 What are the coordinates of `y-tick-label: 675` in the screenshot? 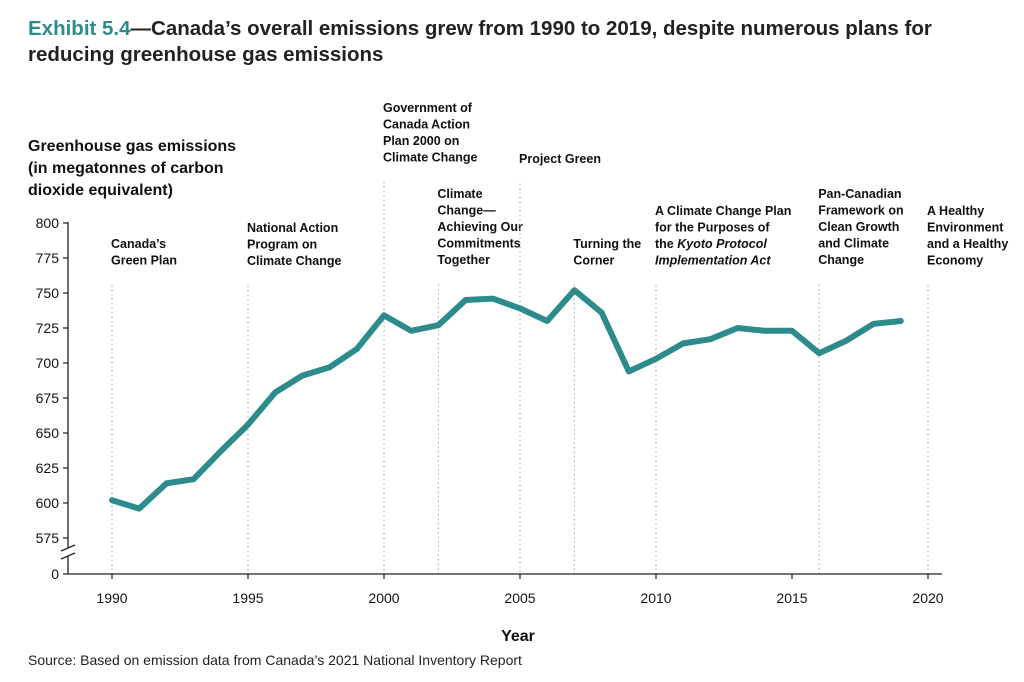 It's located at (48, 398).